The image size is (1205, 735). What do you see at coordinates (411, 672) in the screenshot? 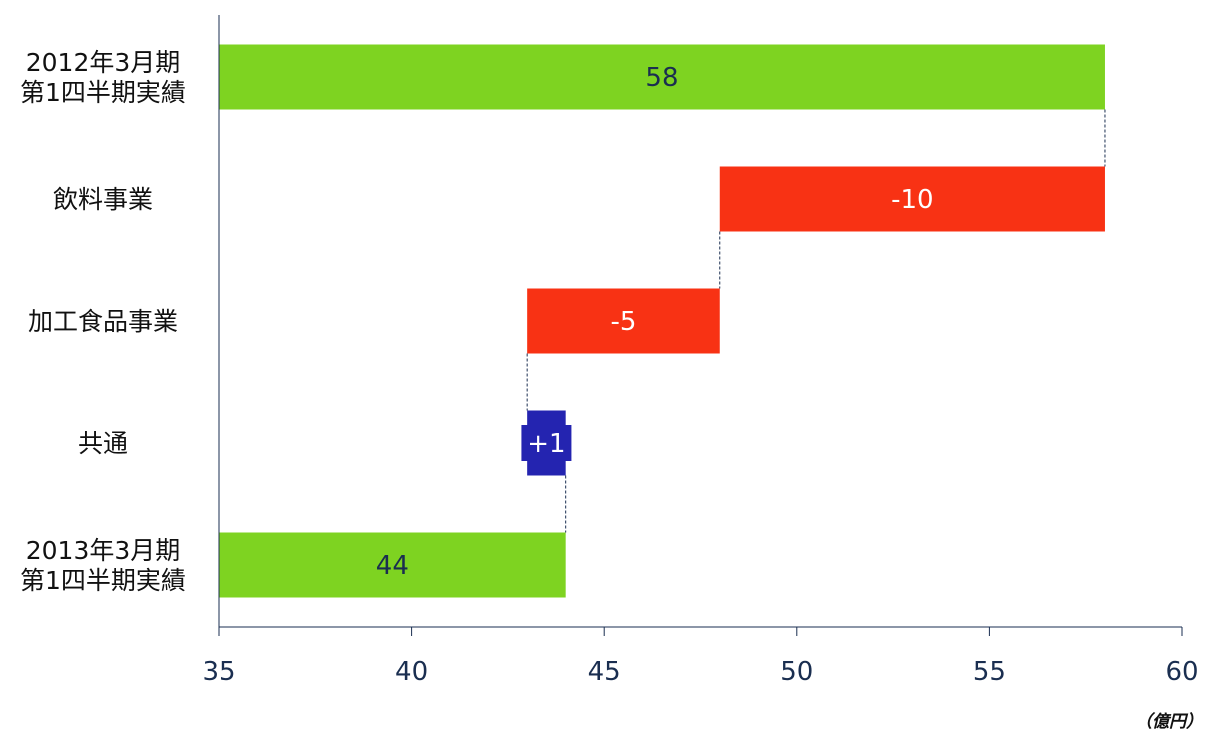
I see `x-tick-label-1: 40` at bounding box center [411, 672].